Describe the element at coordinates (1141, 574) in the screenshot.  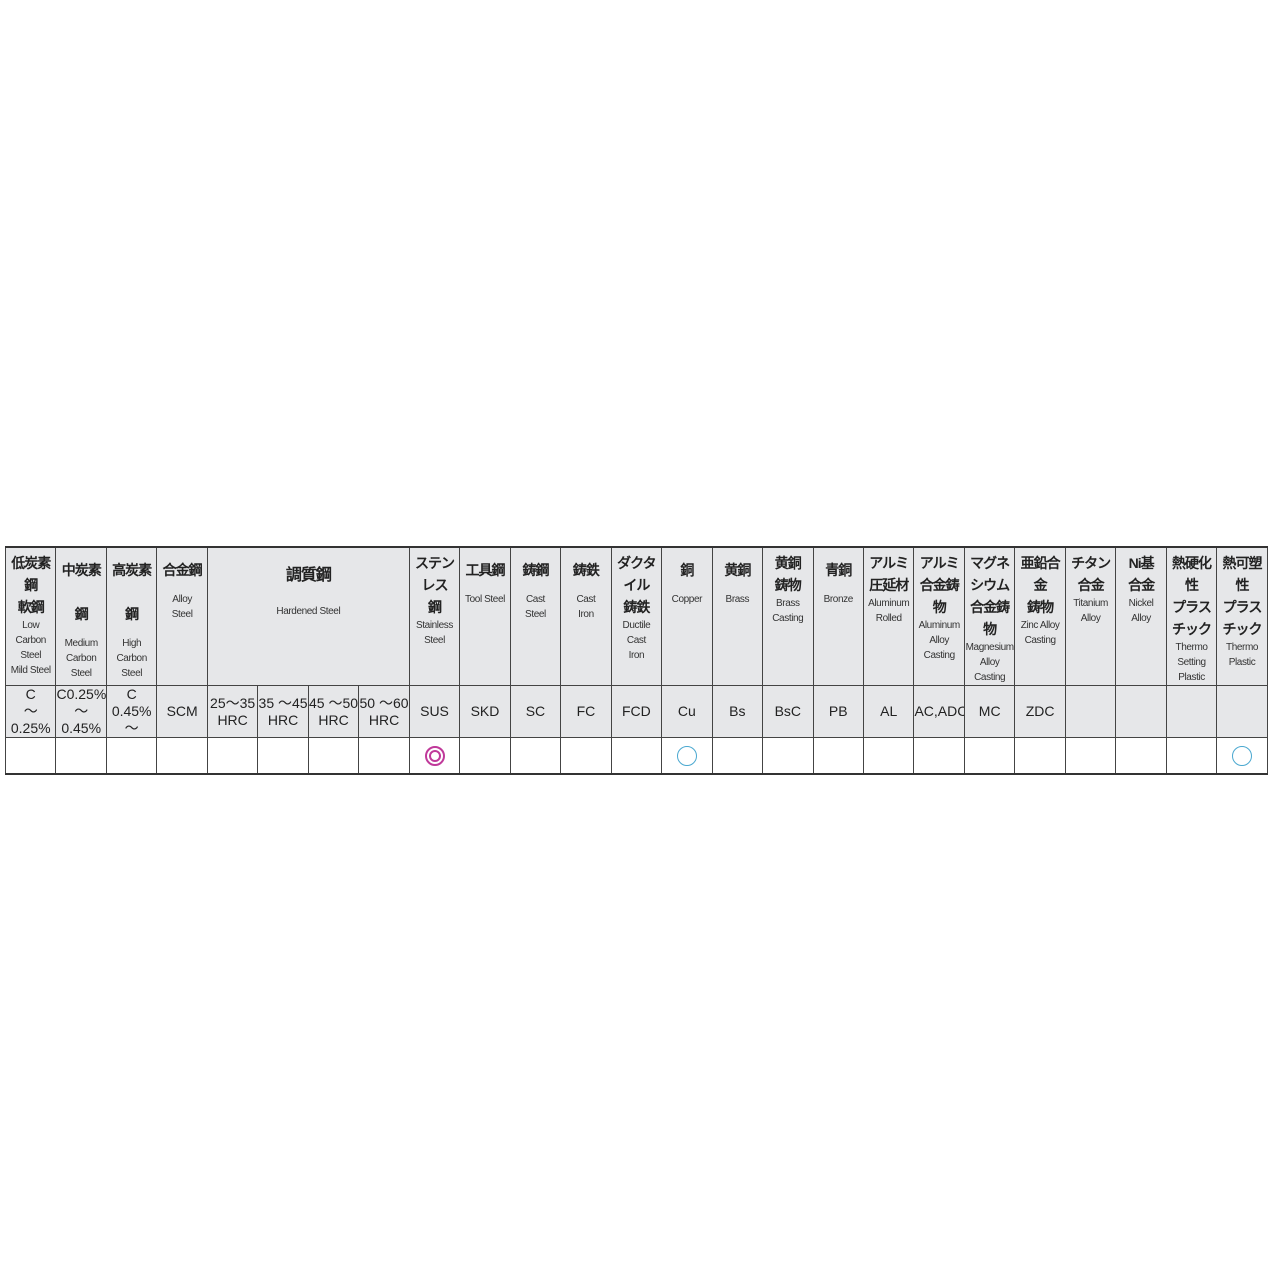
I see `material-name-jp: Ni基 合金` at that location.